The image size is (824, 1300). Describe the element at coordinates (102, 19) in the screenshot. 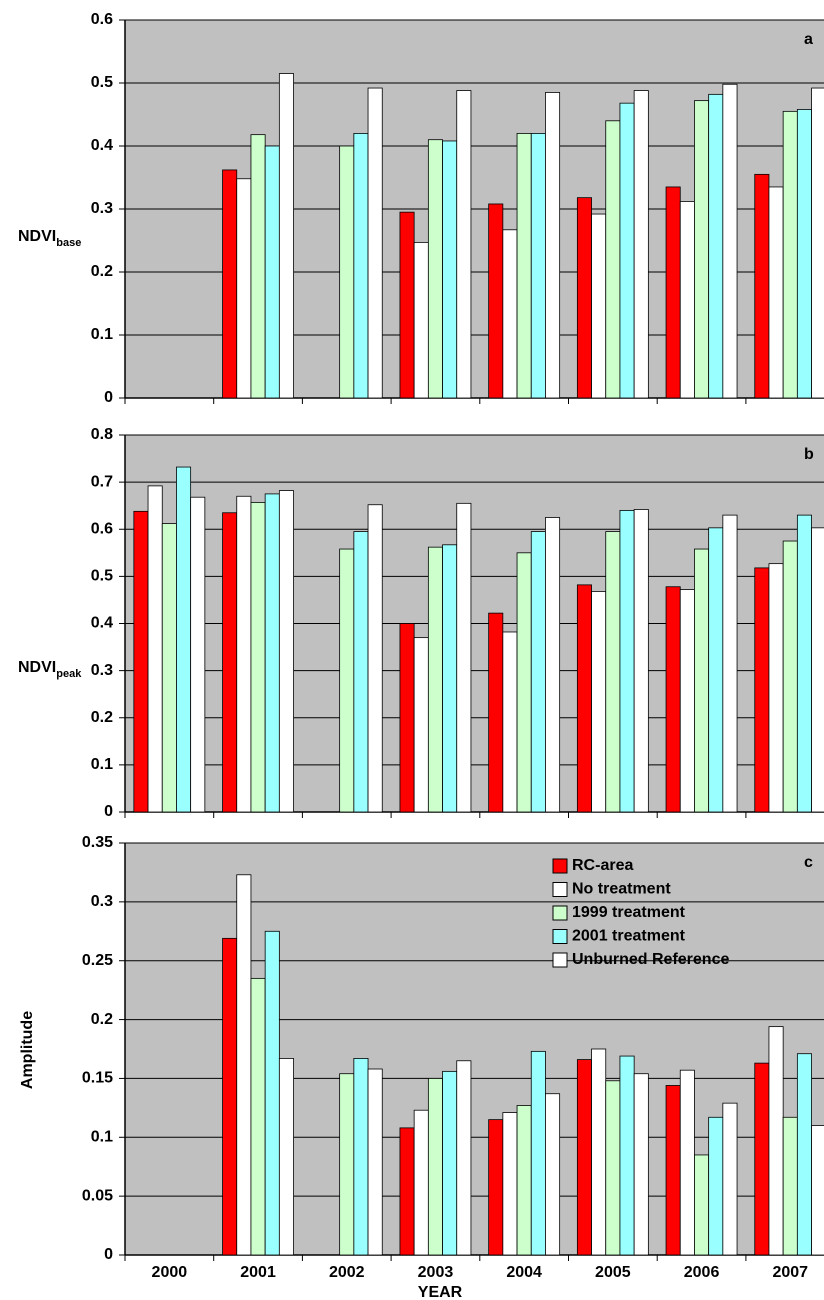

I see `y-tick-label: 0.6` at that location.